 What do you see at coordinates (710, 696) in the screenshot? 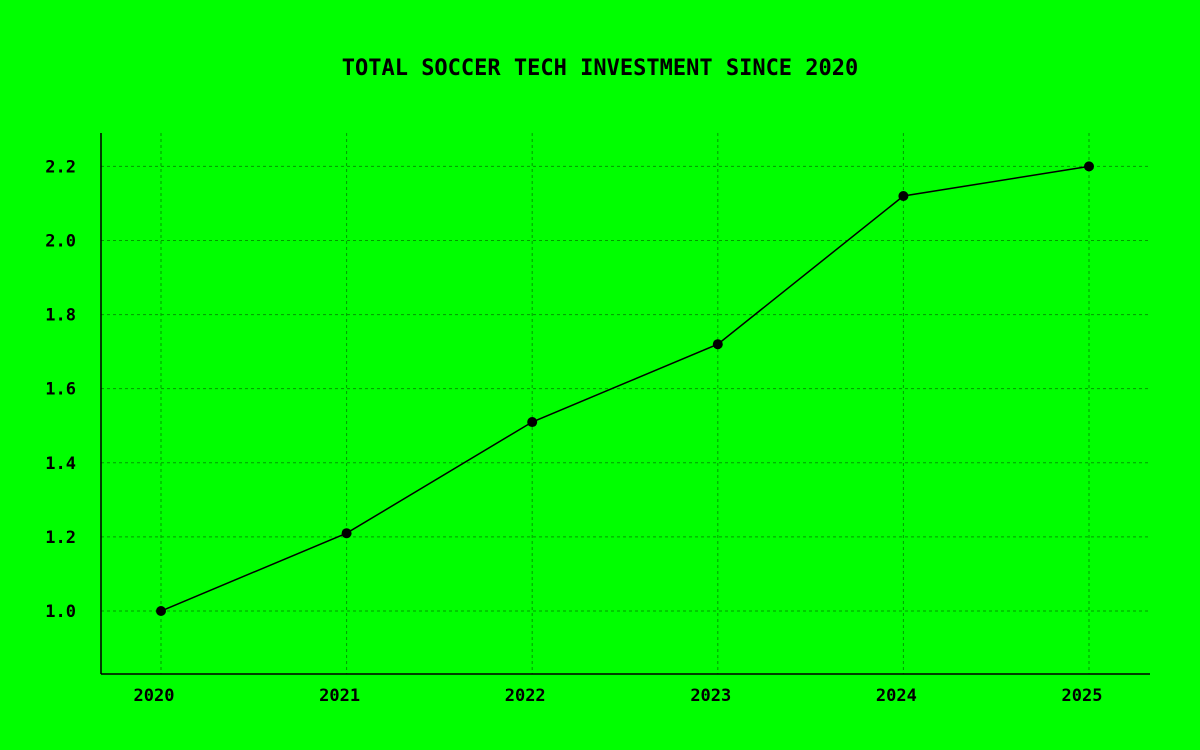
I see `x-tick-label: 2023` at bounding box center [710, 696].